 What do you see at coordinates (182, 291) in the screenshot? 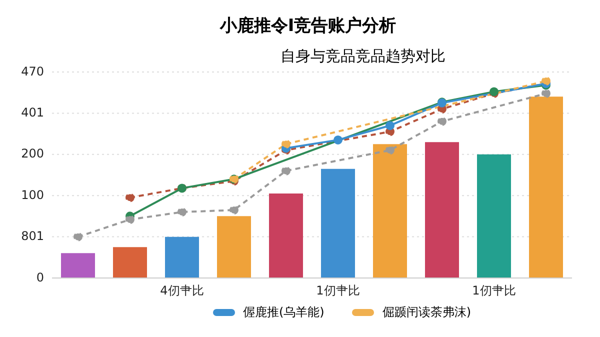
I see `x-tick-label: 4仞肀比` at bounding box center [182, 291].